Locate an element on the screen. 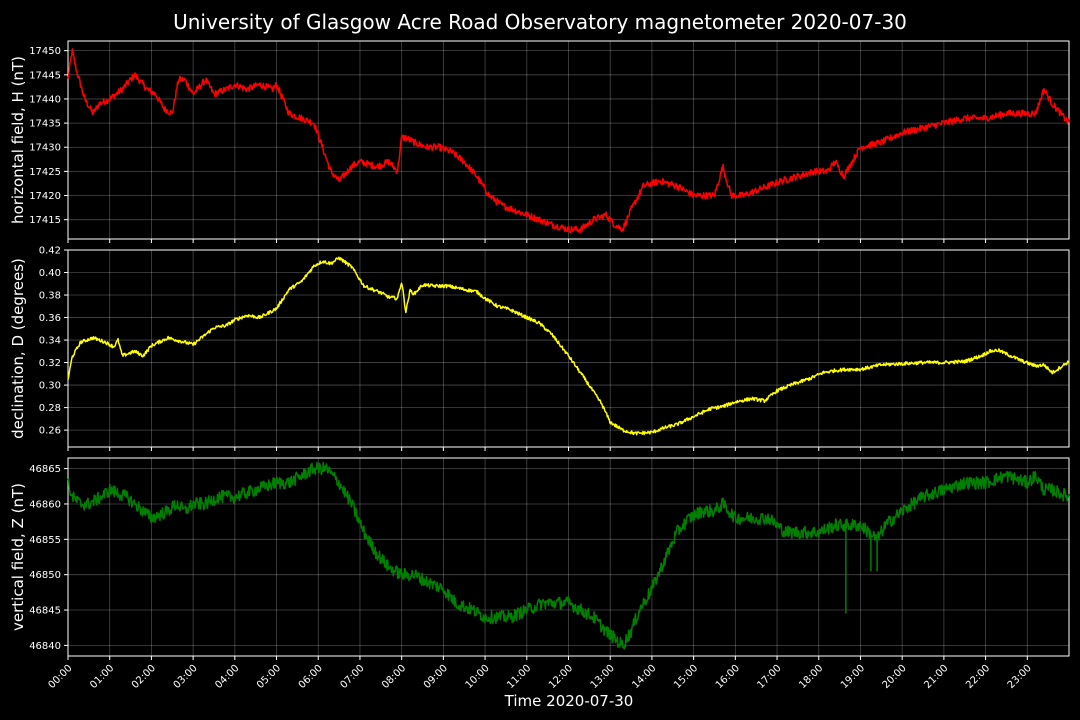 This screenshot has width=1080, height=720. x-tick-label: 20:00 is located at coordinates (895, 677).